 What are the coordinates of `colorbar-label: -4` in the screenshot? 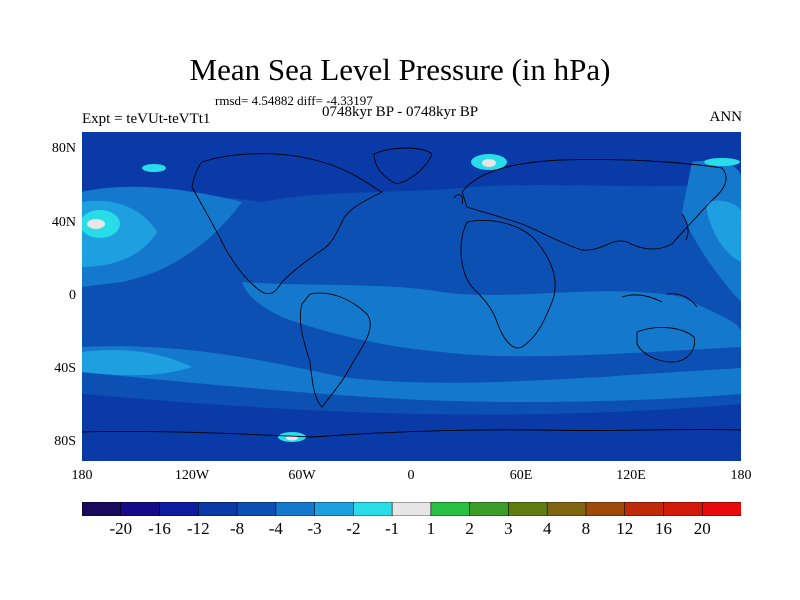 It's located at (275, 528).